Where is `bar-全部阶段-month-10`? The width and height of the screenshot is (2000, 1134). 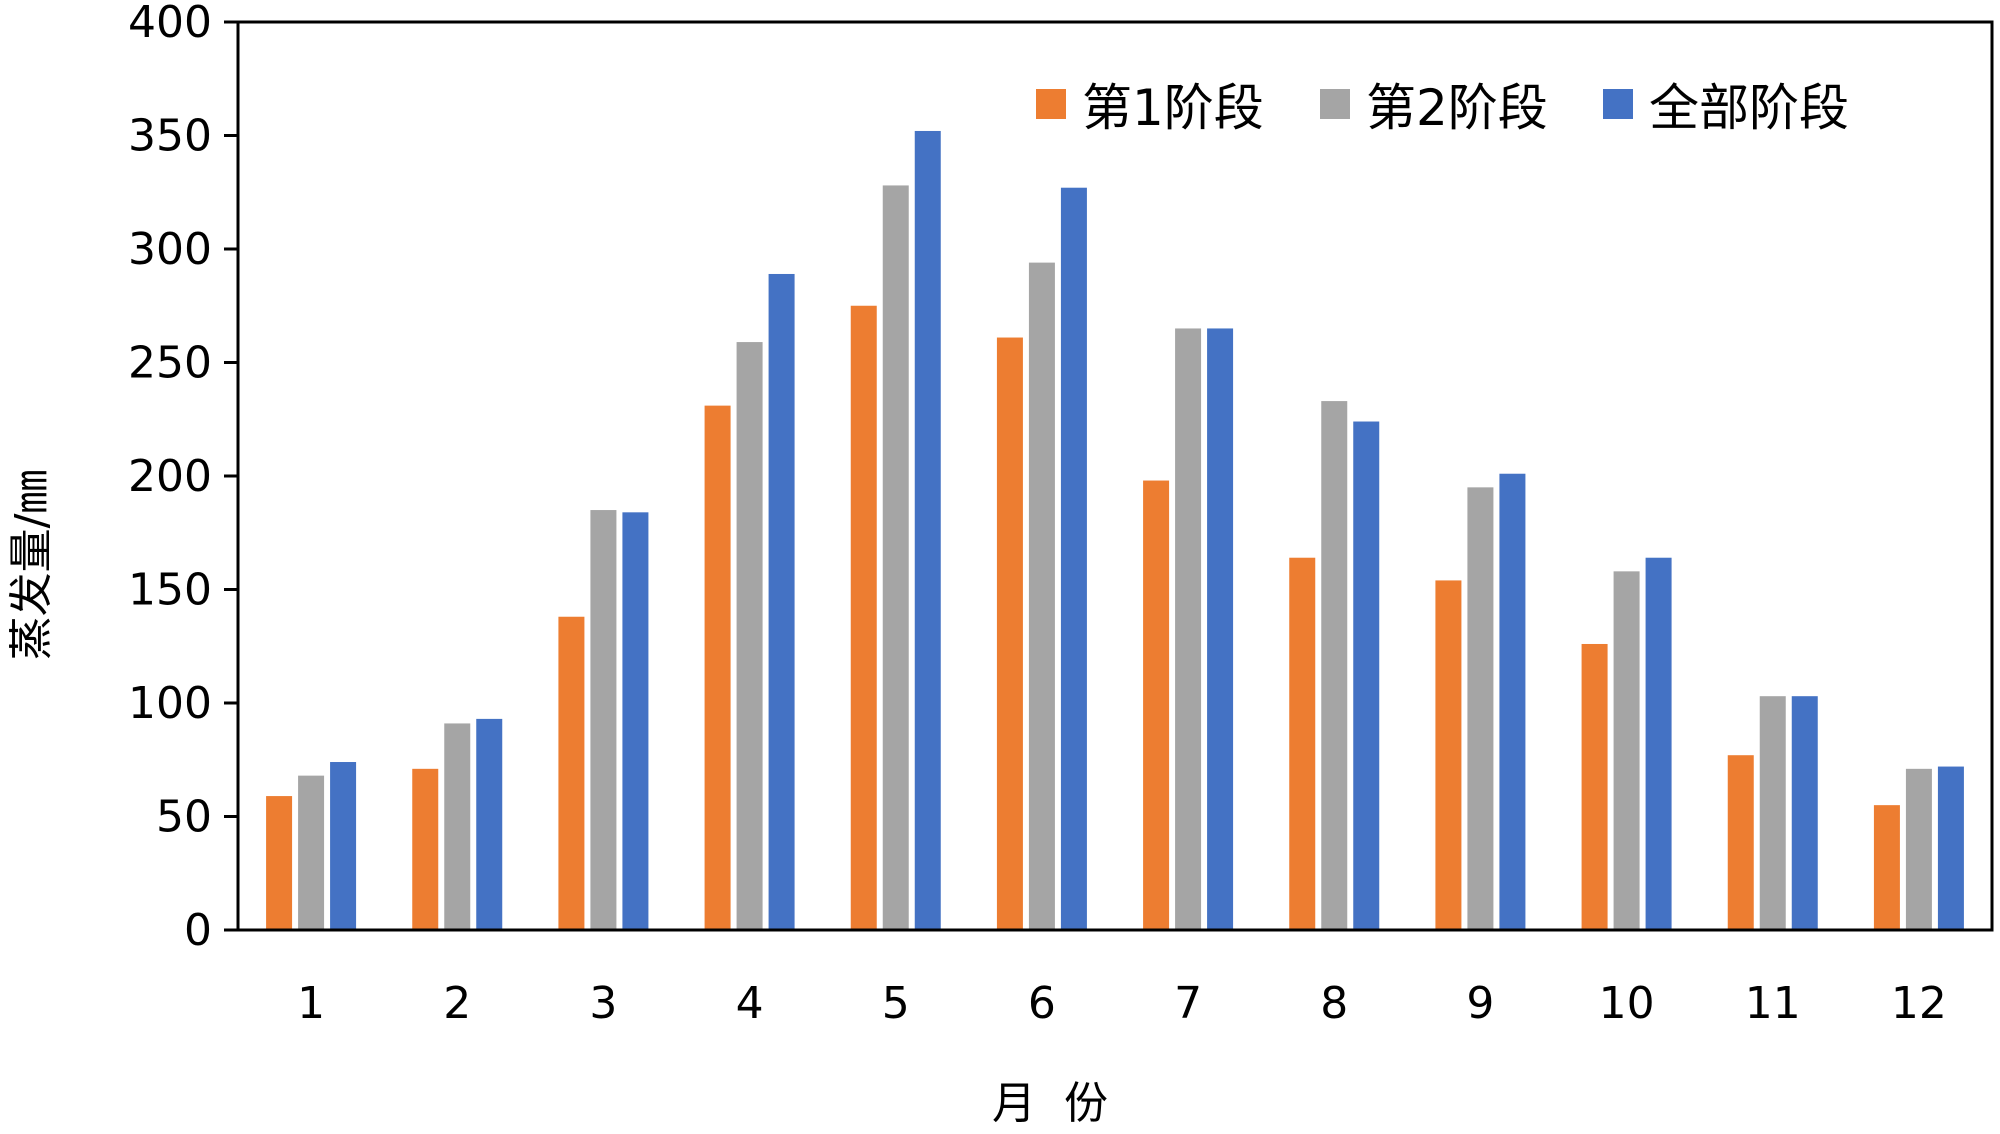 bar-全部阶段-month-10 is located at coordinates (1658, 743).